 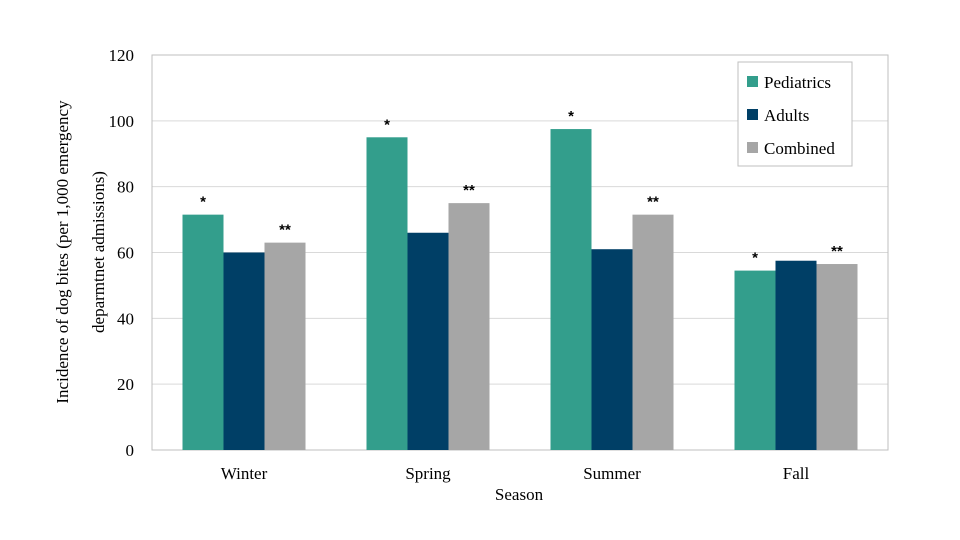 What do you see at coordinates (387, 124) in the screenshot?
I see `significance-marker-pediatrics-spring: *` at bounding box center [387, 124].